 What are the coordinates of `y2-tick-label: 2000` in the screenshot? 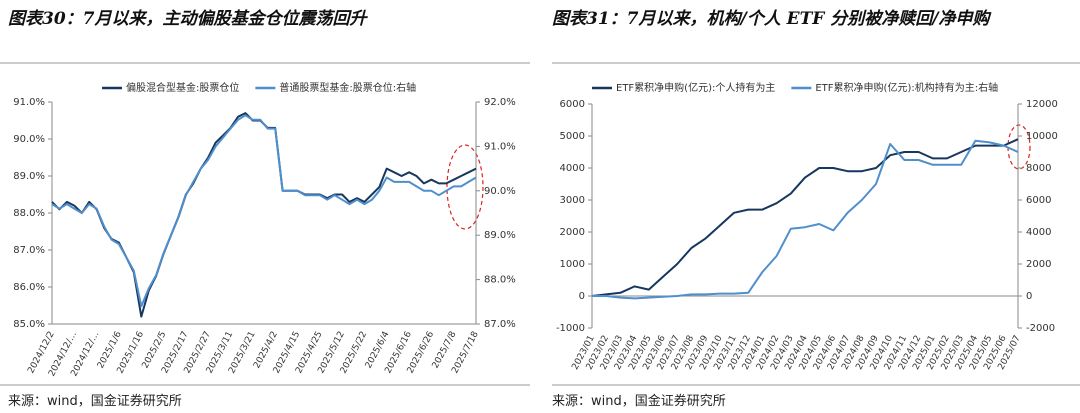 It's located at (1038, 264).